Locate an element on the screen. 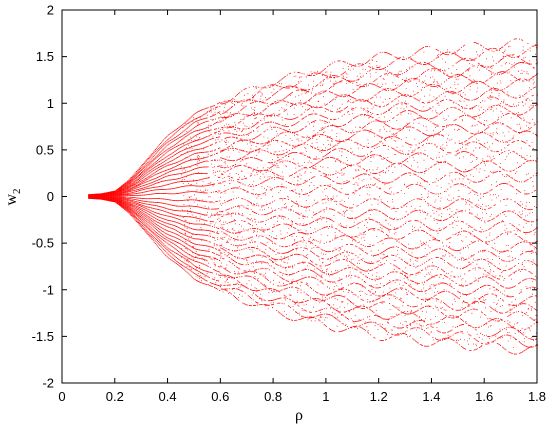  x-tick-label: 1.6 is located at coordinates (484, 396).